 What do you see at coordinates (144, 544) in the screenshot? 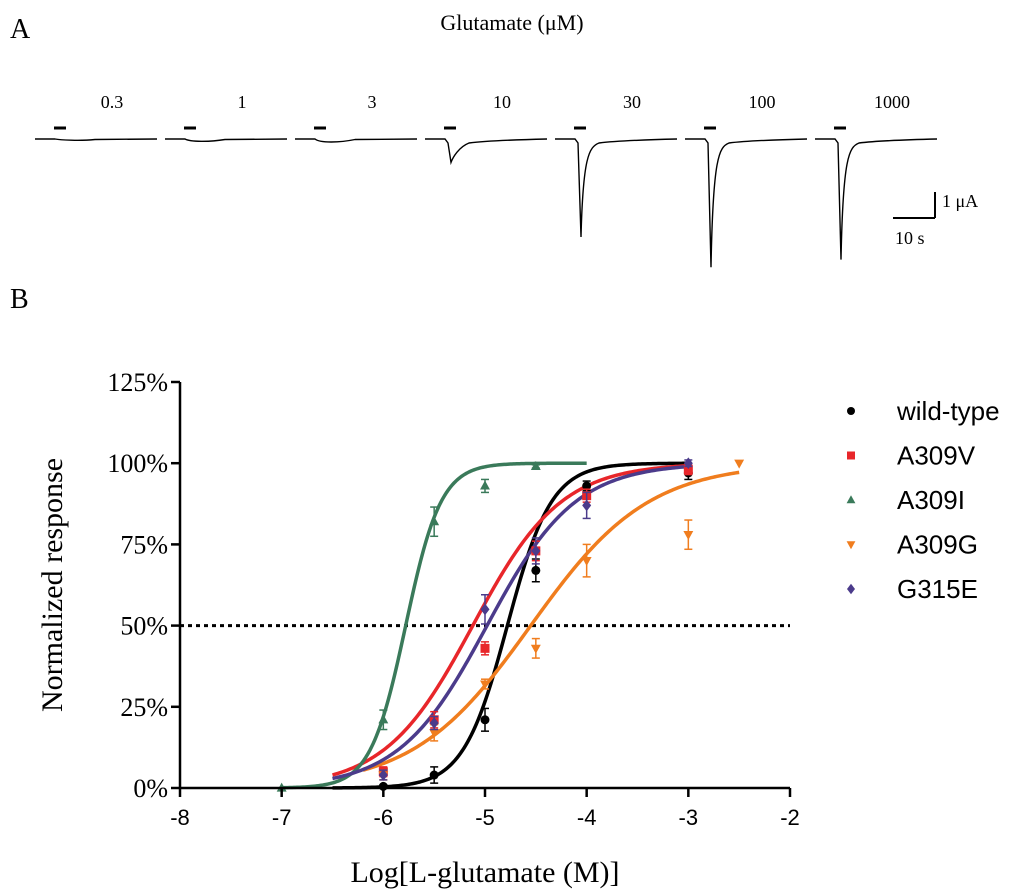
I see `y-tick-label: 75%` at bounding box center [144, 544].